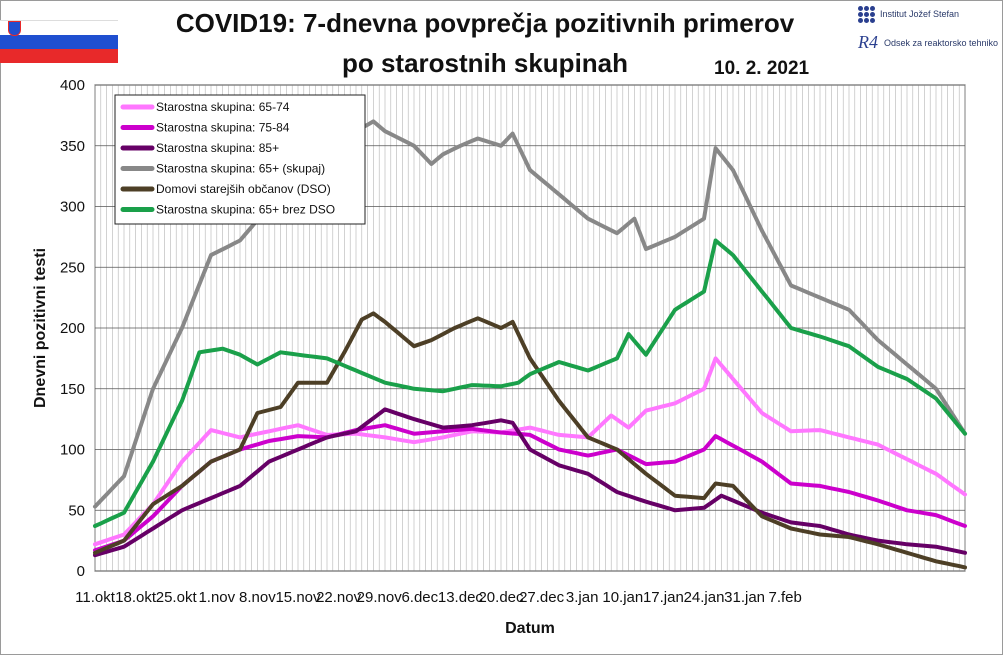 The width and height of the screenshot is (1003, 655). What do you see at coordinates (920, 14) in the screenshot?
I see `ijs-logo-text: Institut Jožef Stefan` at bounding box center [920, 14].